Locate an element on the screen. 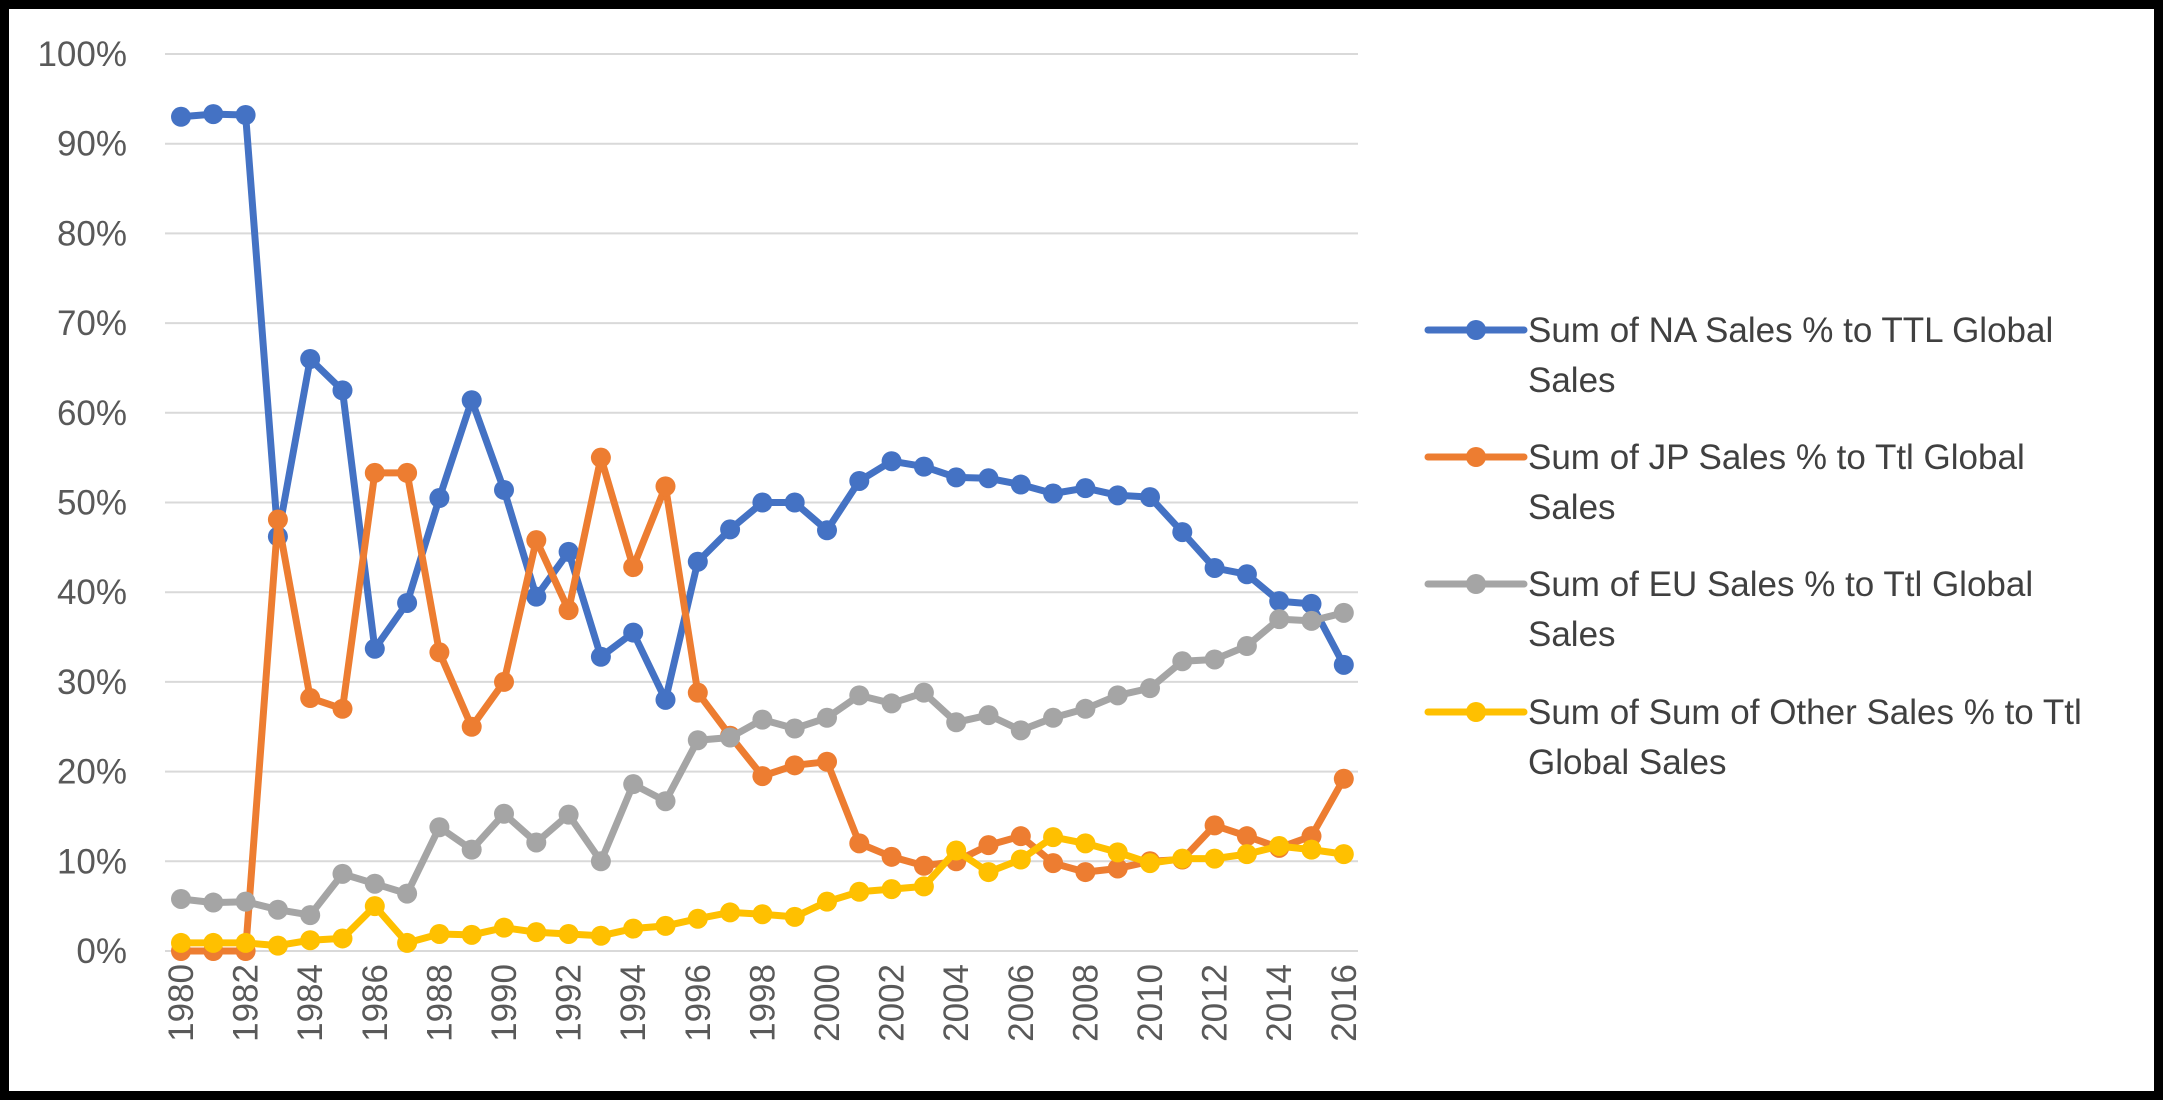  y-tick-label: 40% is located at coordinates (92, 592).